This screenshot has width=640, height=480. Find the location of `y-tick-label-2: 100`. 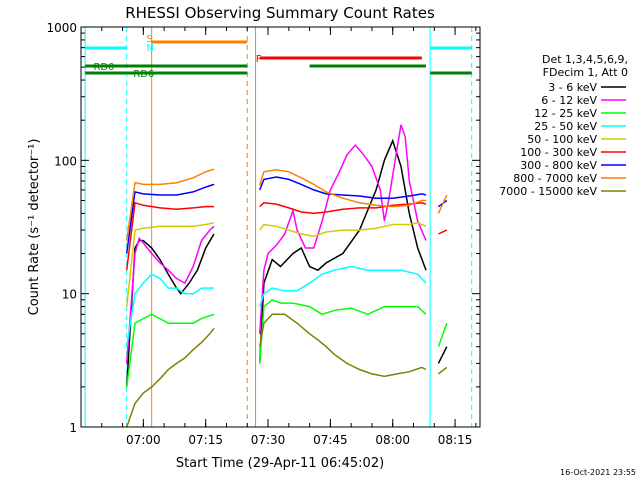

y-tick-label-2: 100 is located at coordinates (65, 161).